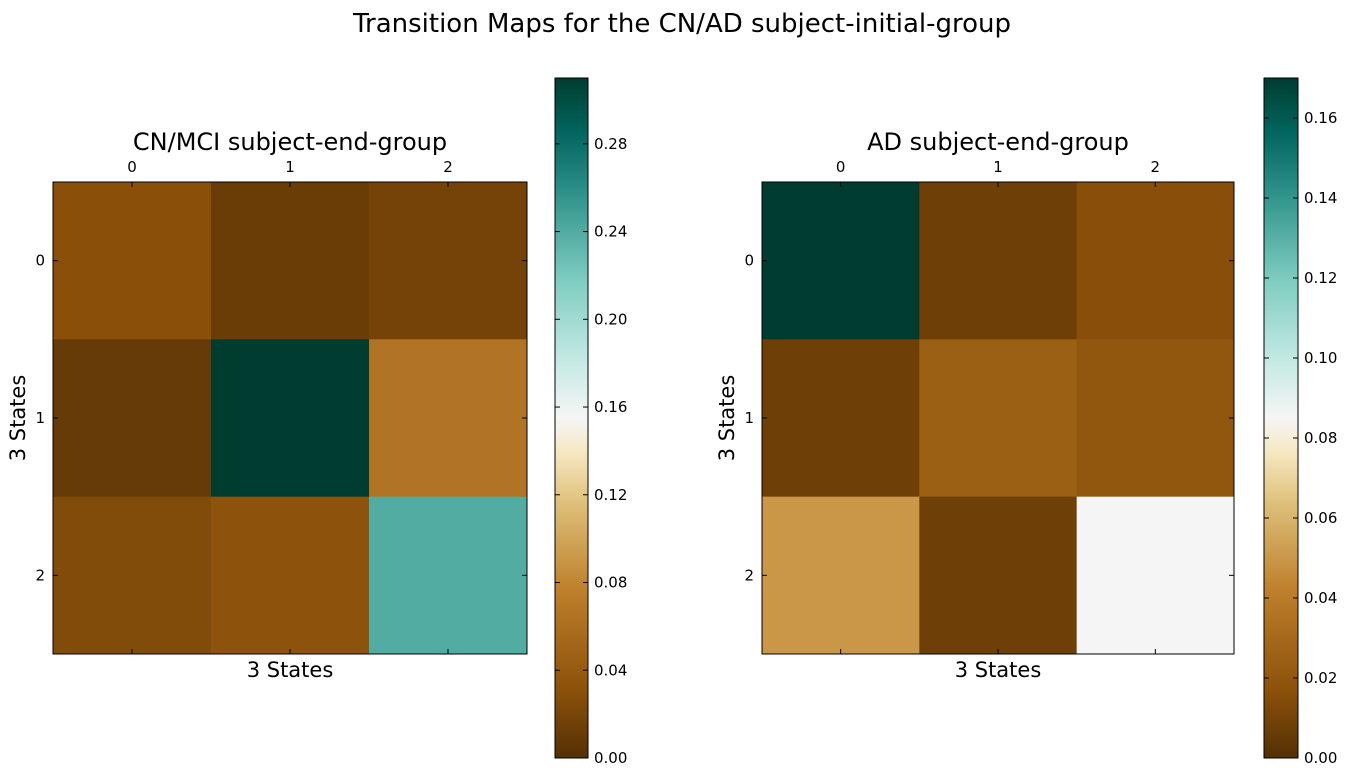 The height and width of the screenshot is (777, 1350). Describe the element at coordinates (610, 319) in the screenshot. I see `colorbar-tick-label: 0.20` at that location.